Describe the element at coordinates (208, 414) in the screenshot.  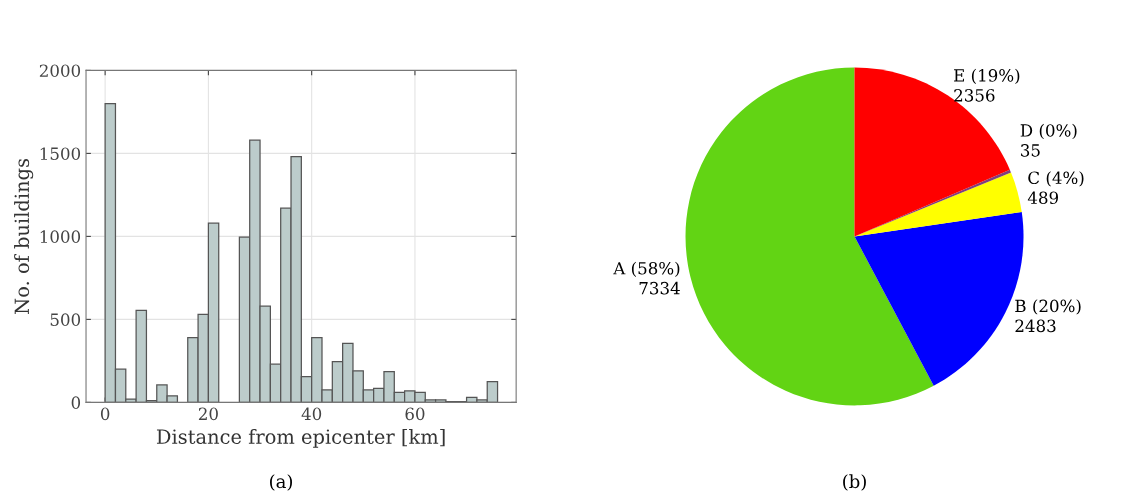
I see `x-tick-label: 20` at that location.